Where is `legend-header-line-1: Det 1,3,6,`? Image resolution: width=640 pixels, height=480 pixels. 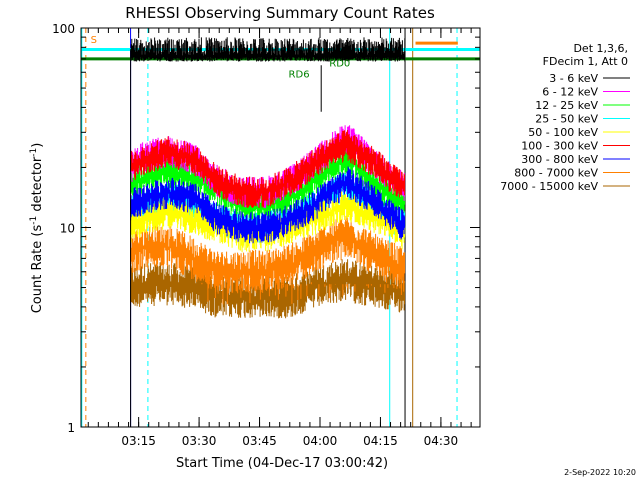
legend-header-line-1: Det 1,3,6, is located at coordinates (600, 48).